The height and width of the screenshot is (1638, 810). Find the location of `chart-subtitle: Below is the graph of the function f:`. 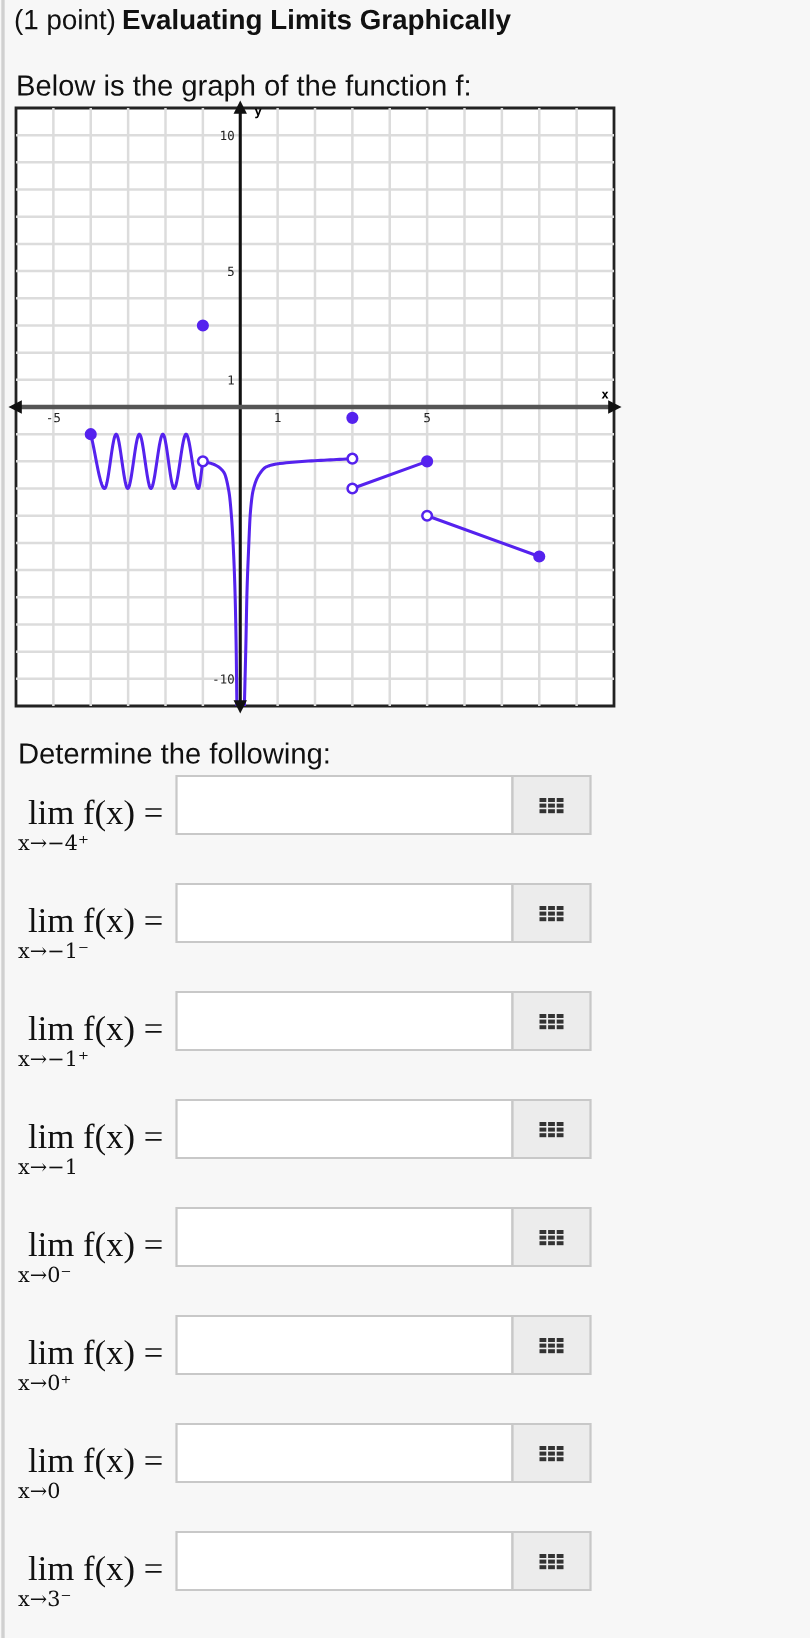

chart-subtitle: Below is the graph of the function f: is located at coordinates (243, 88).